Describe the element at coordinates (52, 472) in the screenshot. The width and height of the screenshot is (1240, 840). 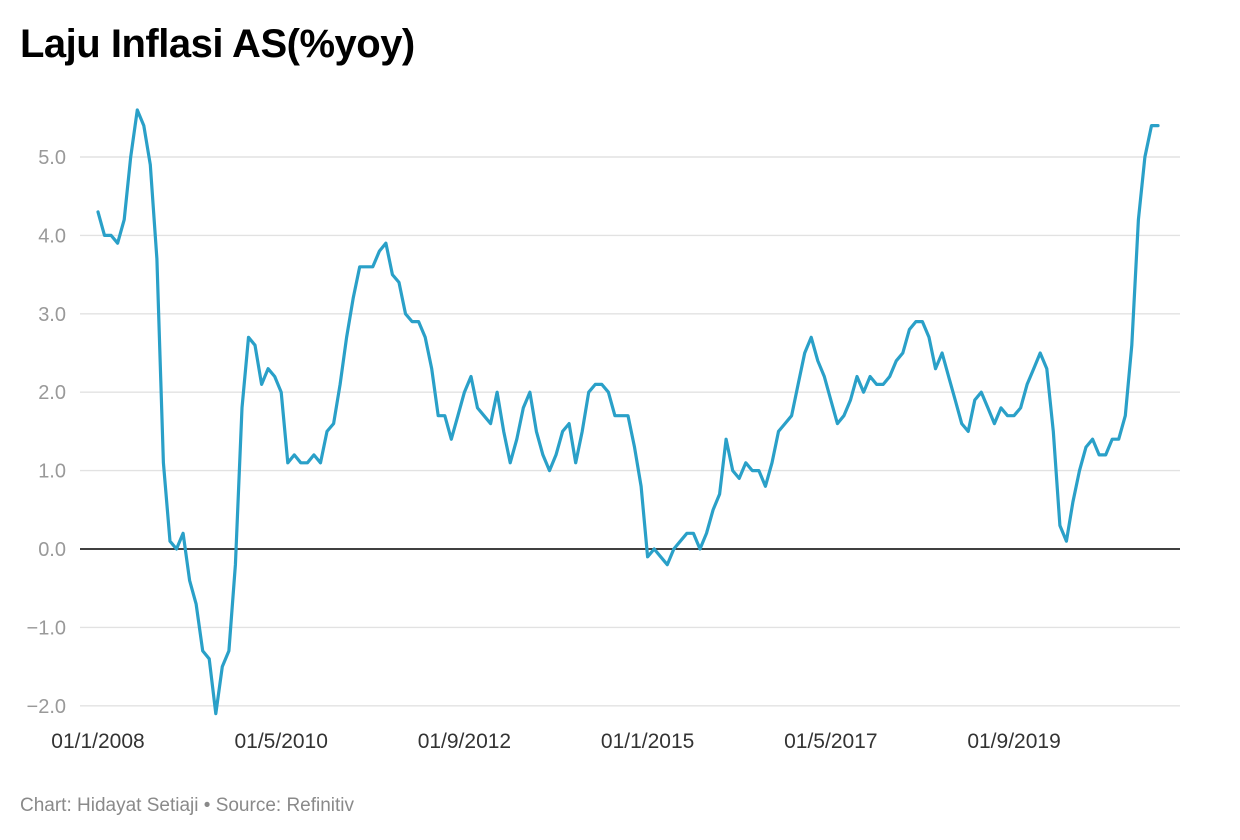
I see `y-tick-label: 1.0` at that location.